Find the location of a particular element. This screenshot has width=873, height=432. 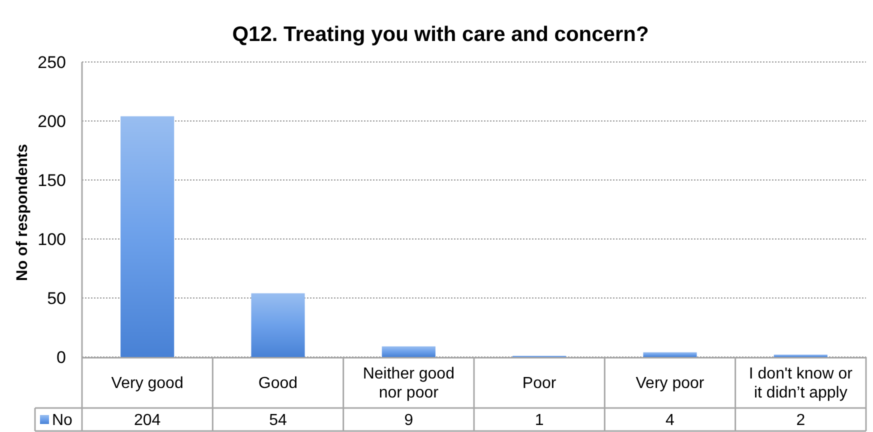

y-tick-label: 0 is located at coordinates (61, 357).